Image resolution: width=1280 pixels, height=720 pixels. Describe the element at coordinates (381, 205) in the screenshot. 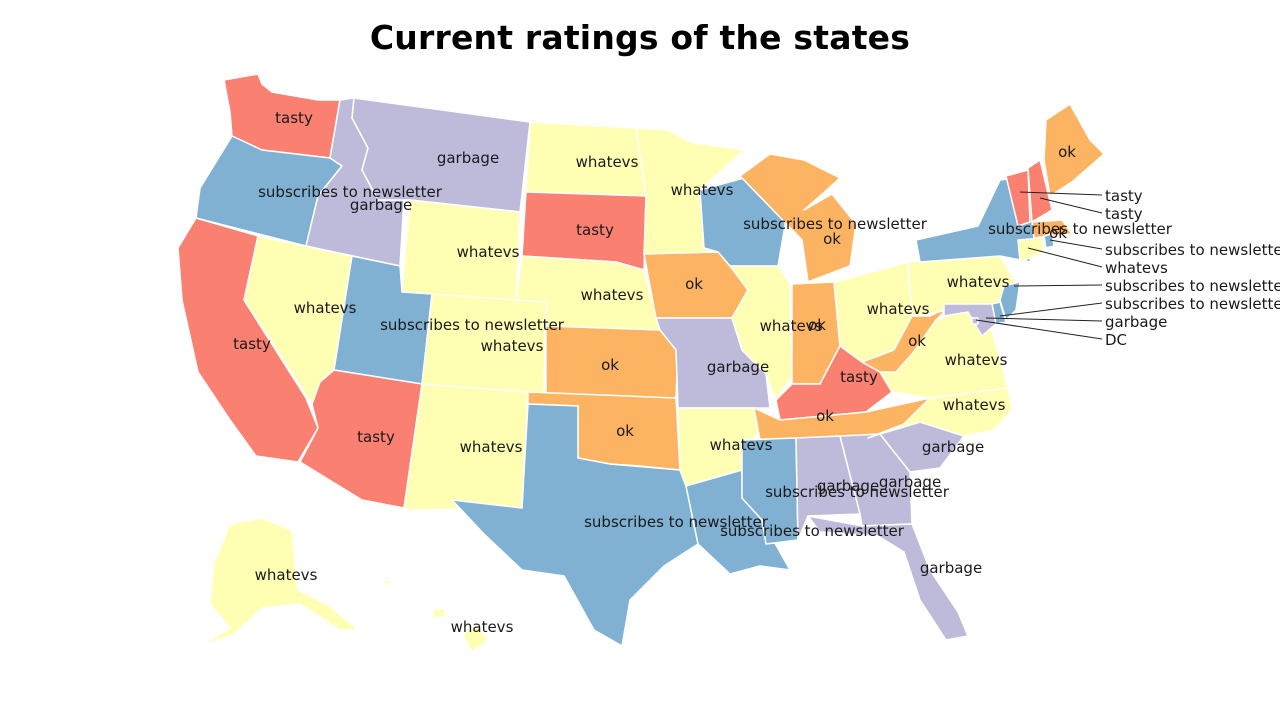

I see `label-ID: garbage` at that location.